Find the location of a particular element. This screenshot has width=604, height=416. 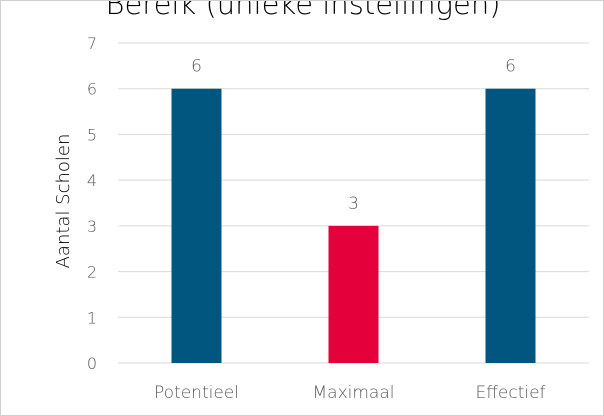

y-tick-label: 5 is located at coordinates (92, 134).